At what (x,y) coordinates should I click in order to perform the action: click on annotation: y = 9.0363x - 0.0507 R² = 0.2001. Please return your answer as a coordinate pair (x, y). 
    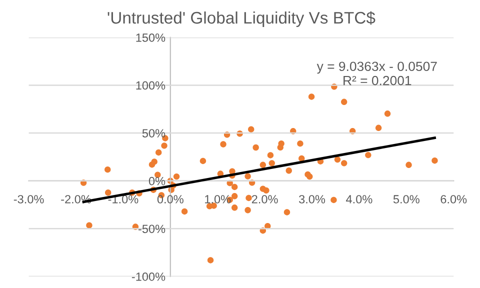
    Looking at the image, I should click on (376, 74).